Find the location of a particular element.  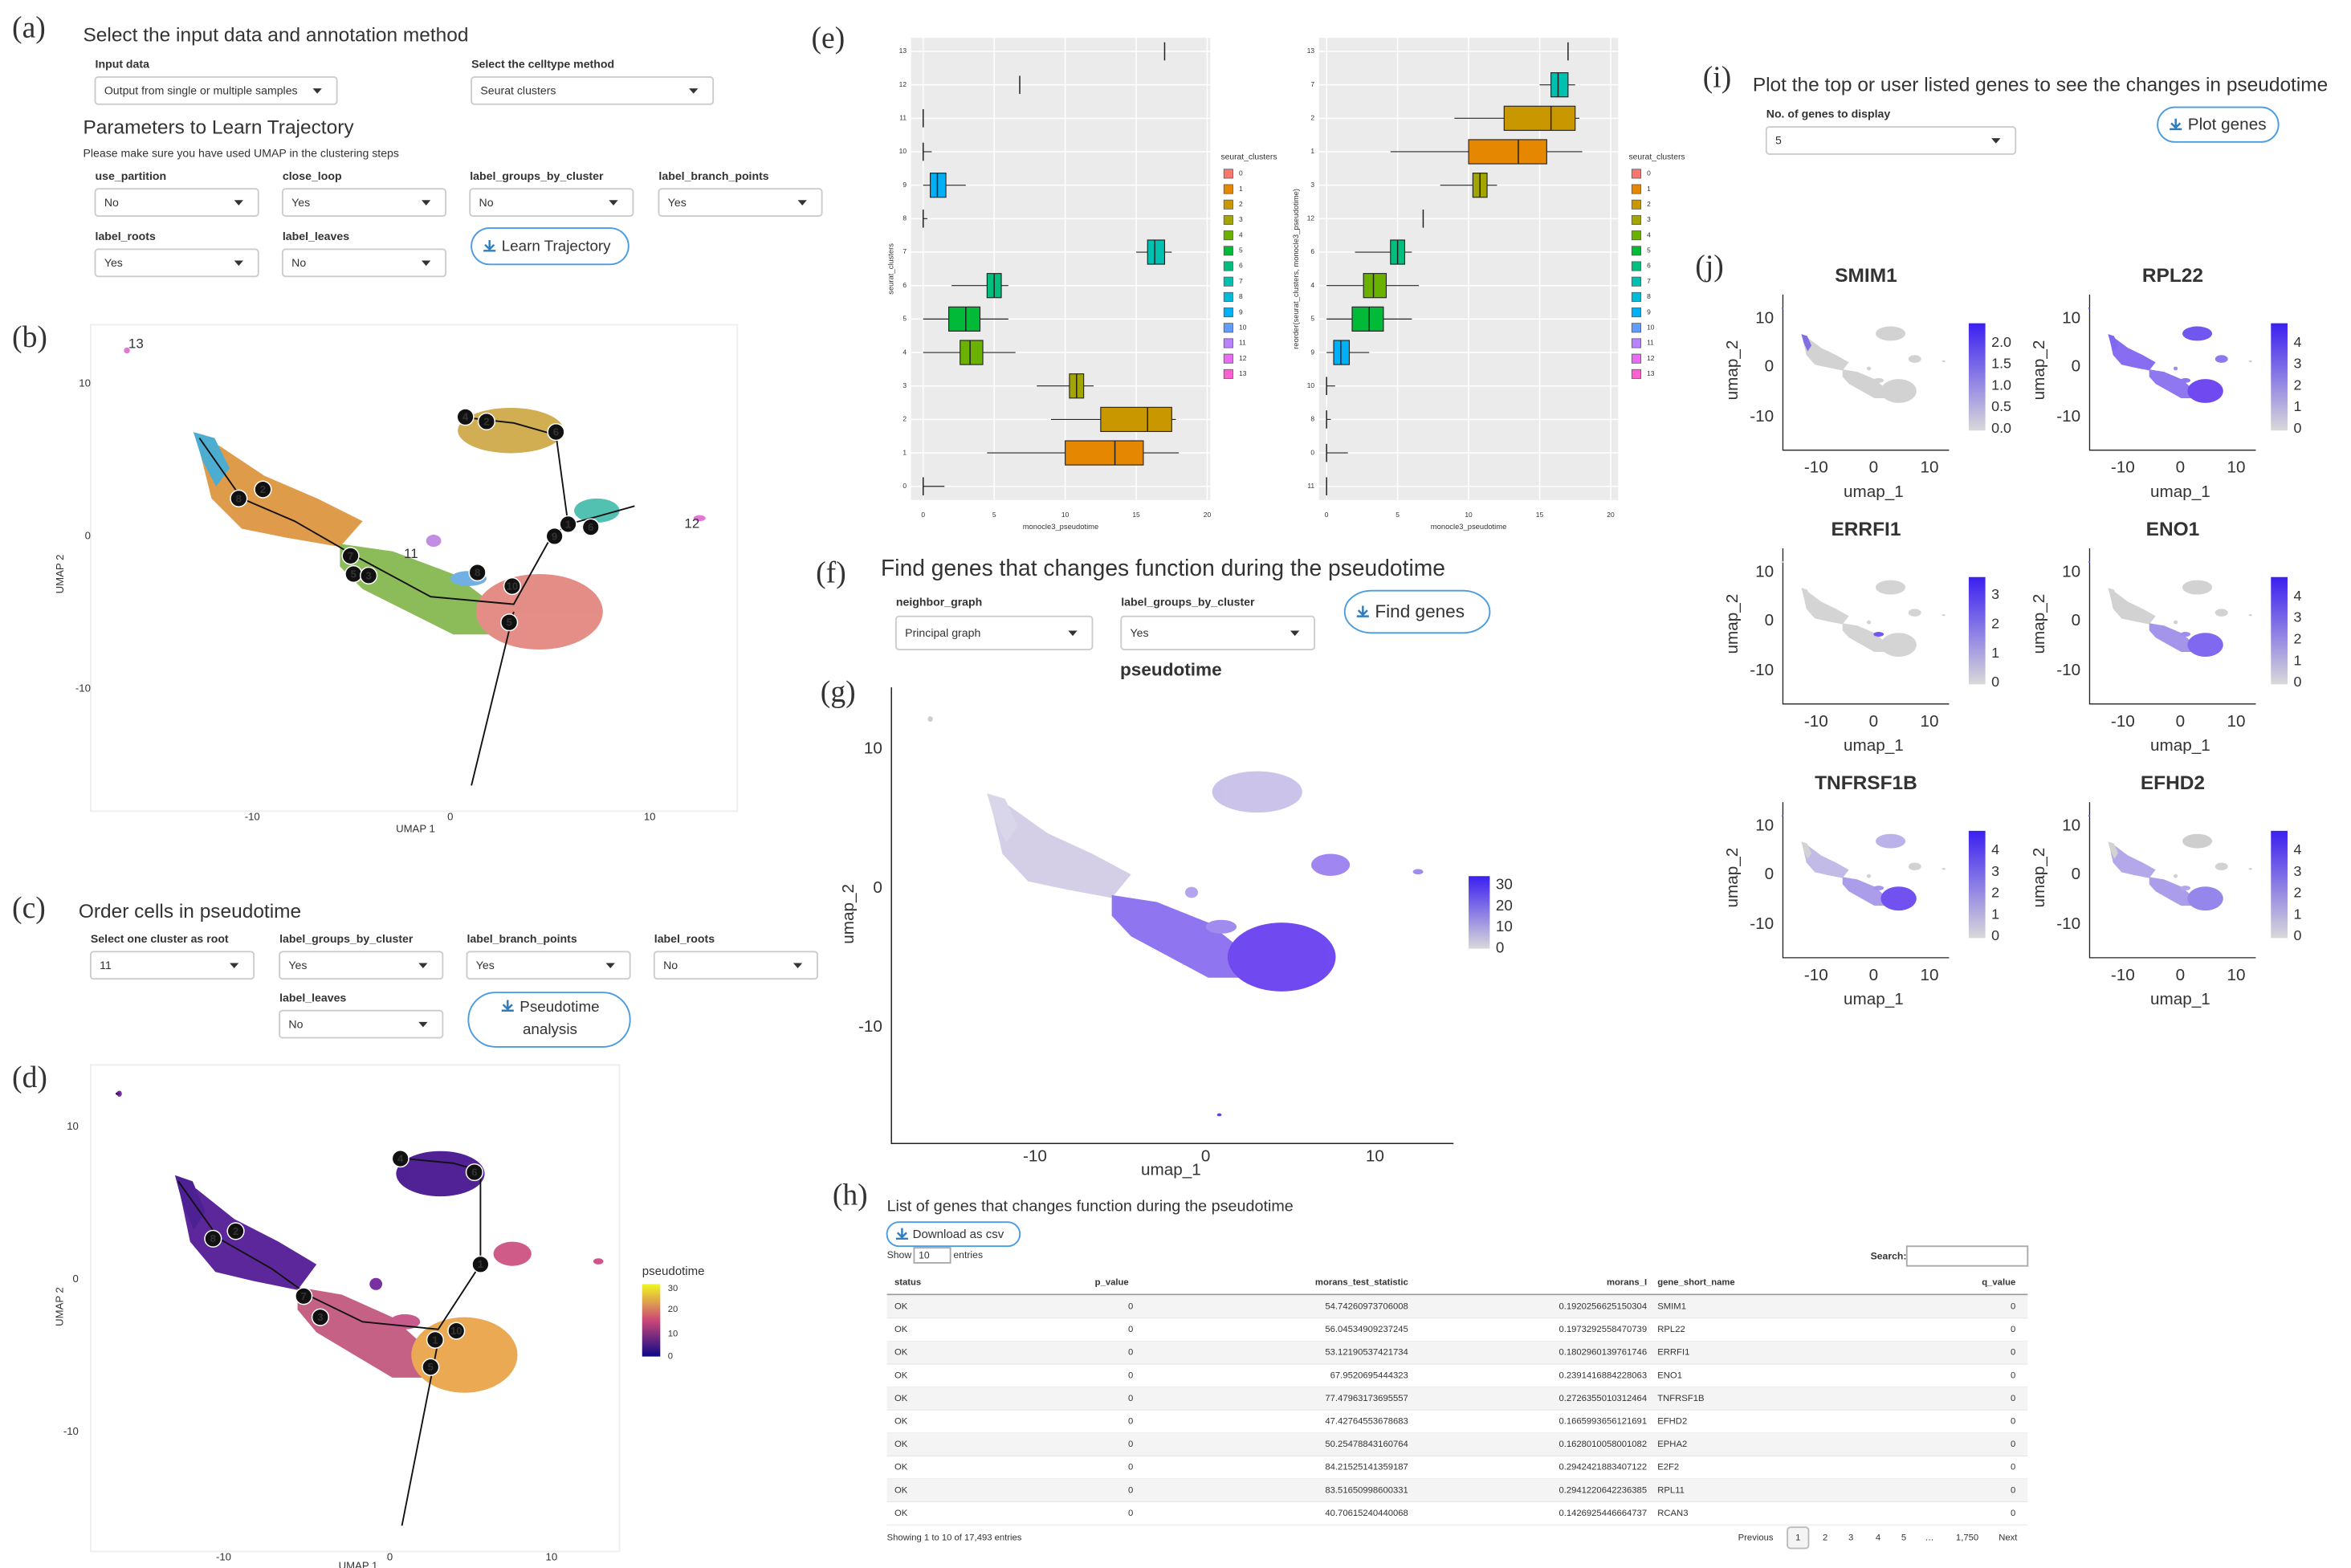

node-label: 1 is located at coordinates (481, 1264).